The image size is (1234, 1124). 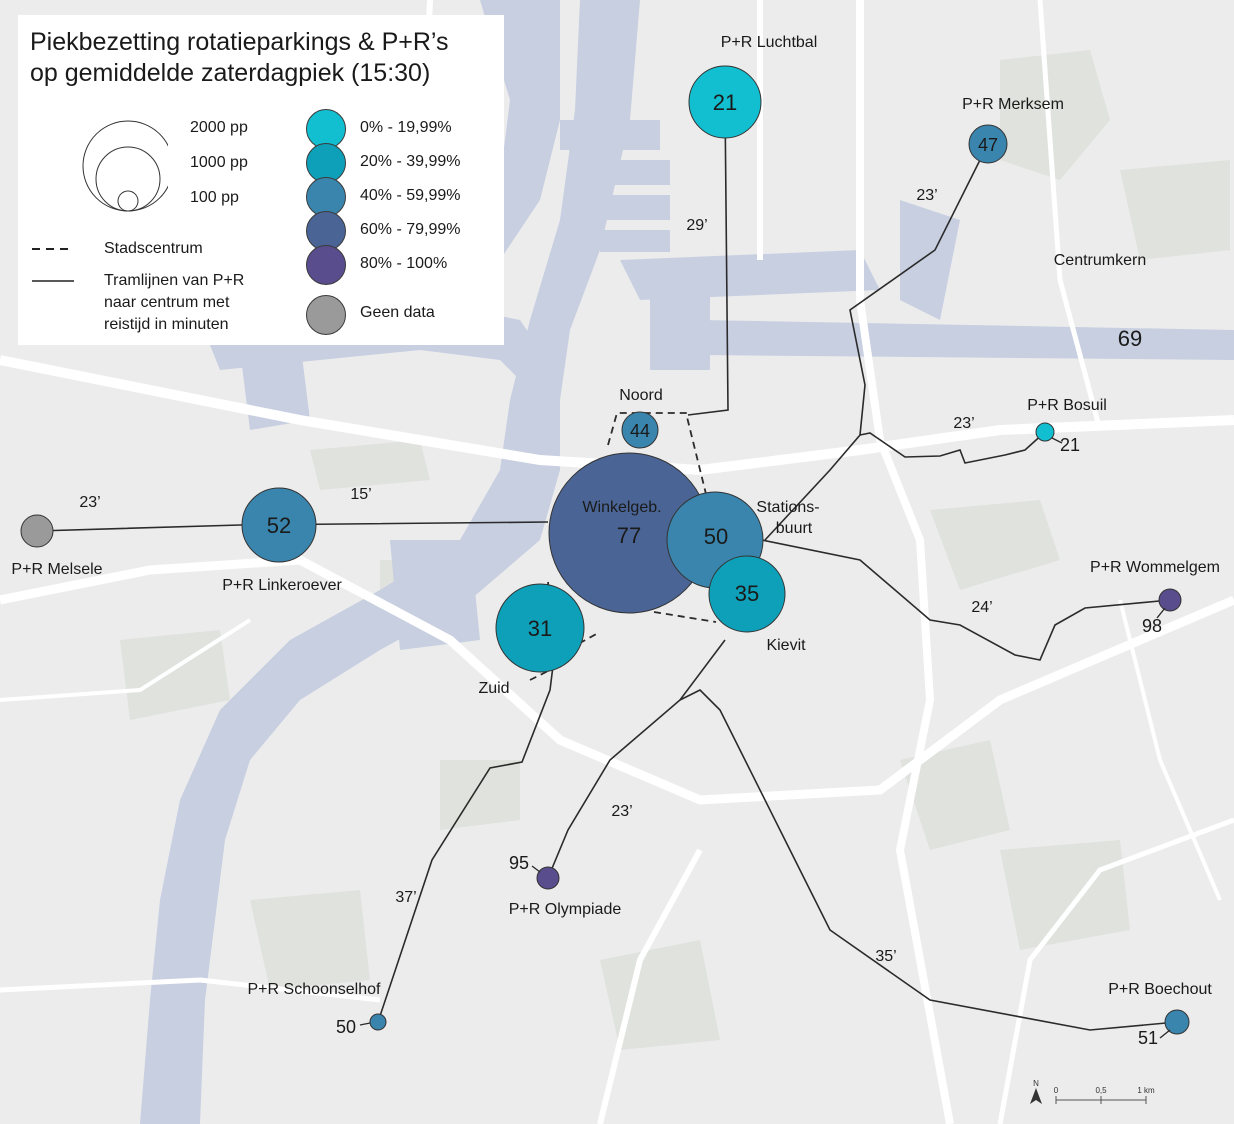 I want to click on value-noord: 44, so click(x=640, y=431).